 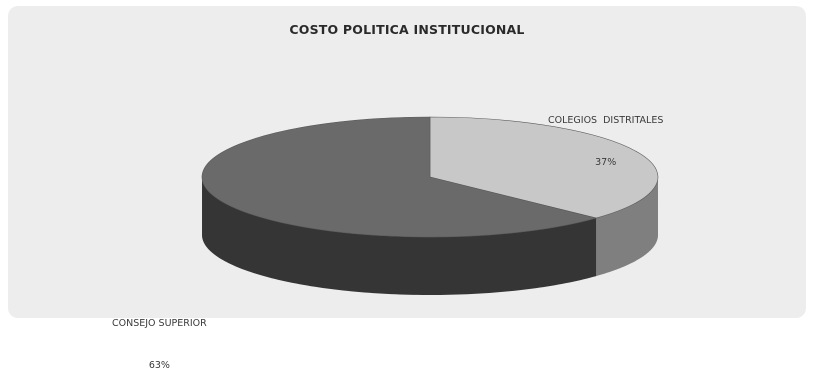 What do you see at coordinates (606, 120) in the screenshot?
I see `slice-name: COLEGIOS DISTRITALES` at bounding box center [606, 120].